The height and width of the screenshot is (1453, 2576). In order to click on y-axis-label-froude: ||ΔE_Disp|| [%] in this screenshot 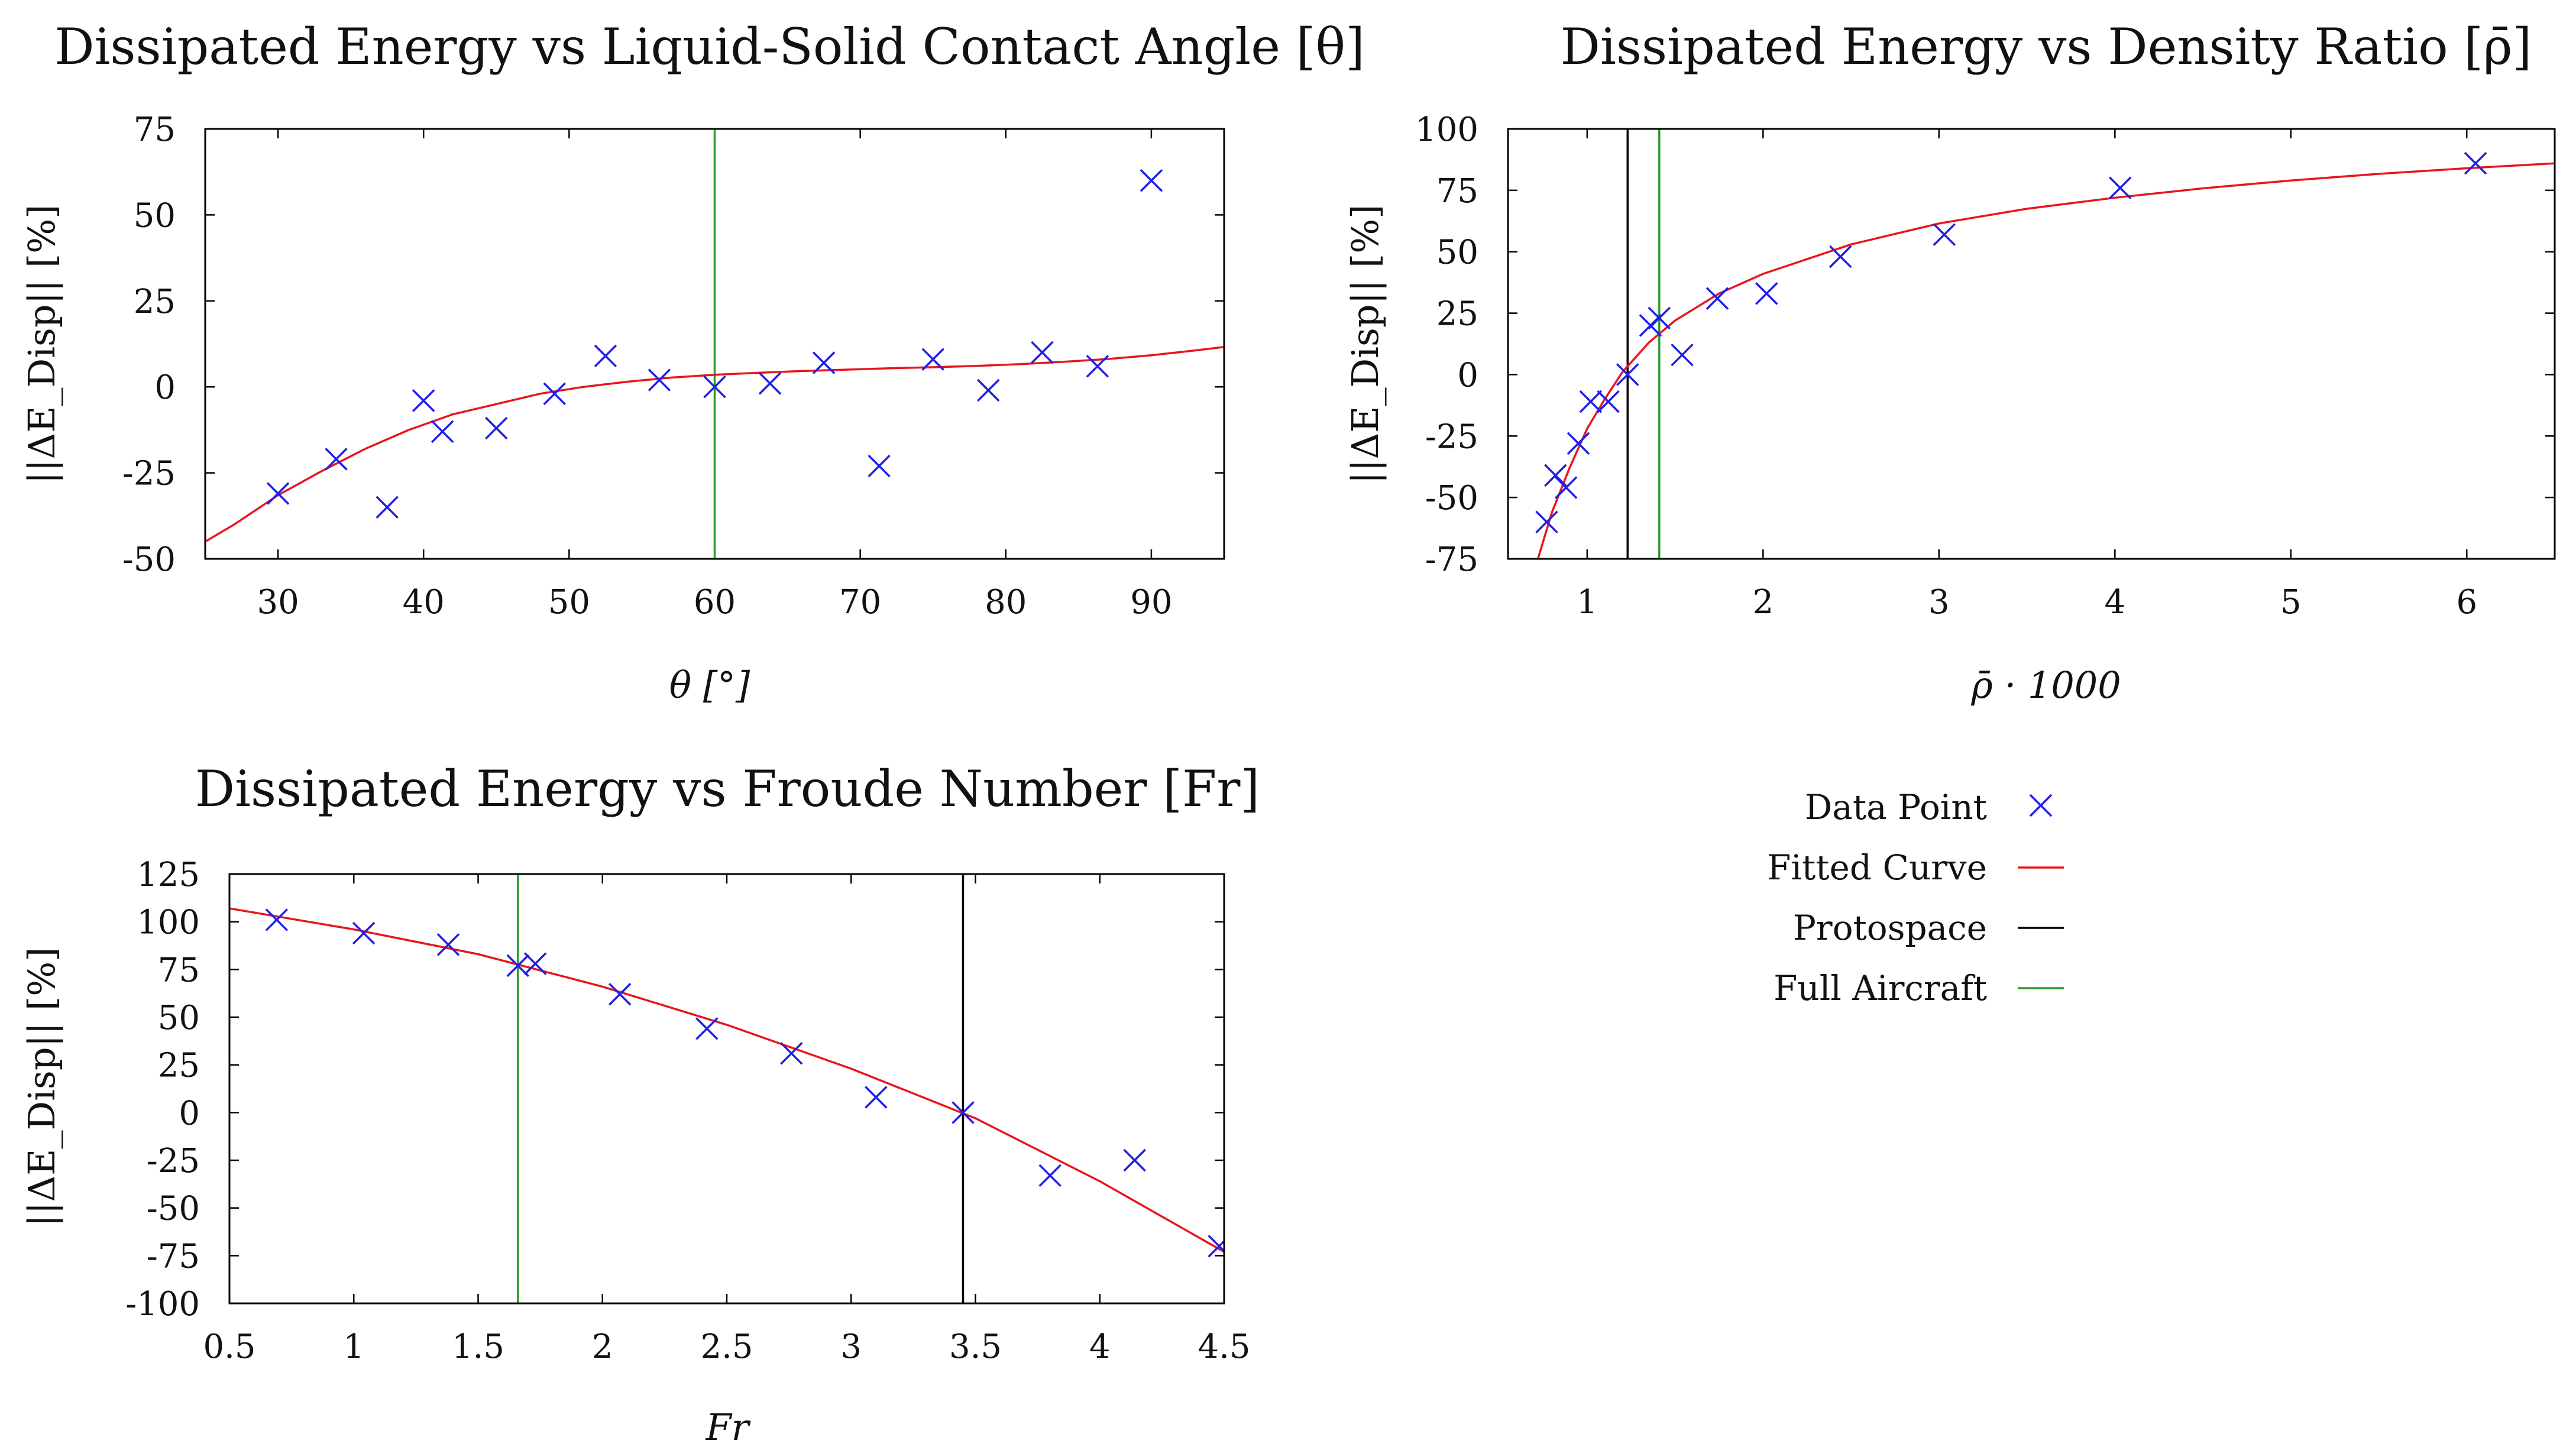, I will do `click(42, 1087)`.